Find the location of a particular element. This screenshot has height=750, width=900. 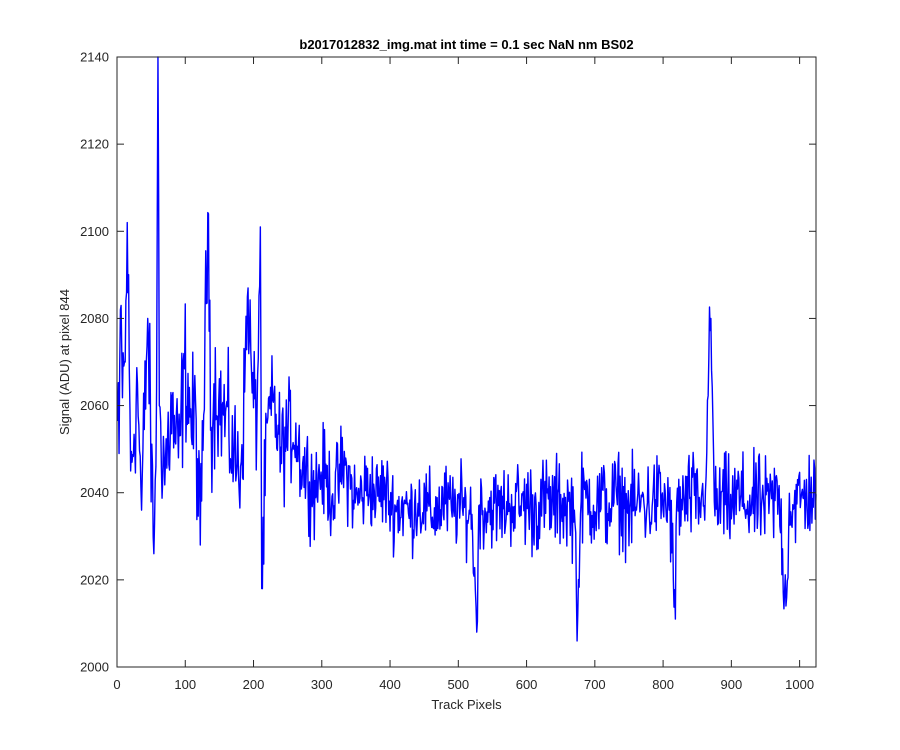

x-tick-label: 700 is located at coordinates (595, 684).